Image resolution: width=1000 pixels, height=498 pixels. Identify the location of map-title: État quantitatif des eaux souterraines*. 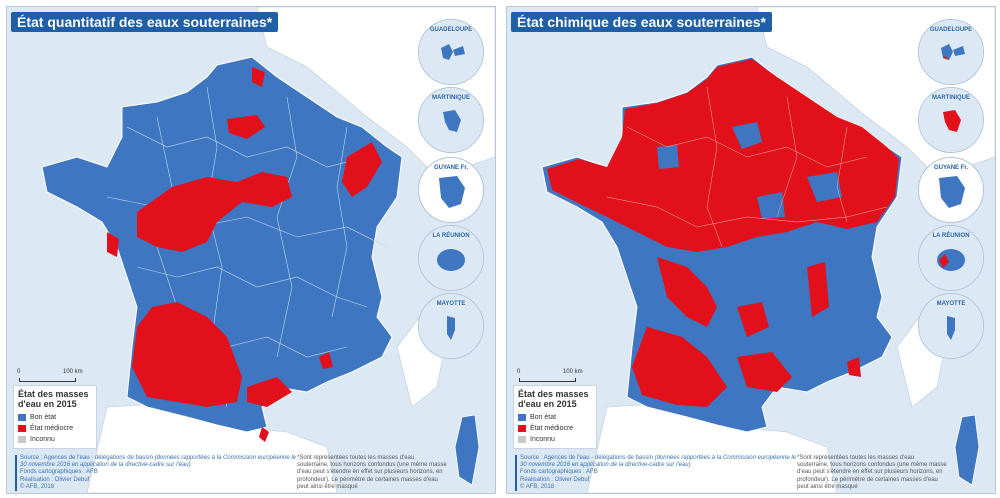
(145, 22).